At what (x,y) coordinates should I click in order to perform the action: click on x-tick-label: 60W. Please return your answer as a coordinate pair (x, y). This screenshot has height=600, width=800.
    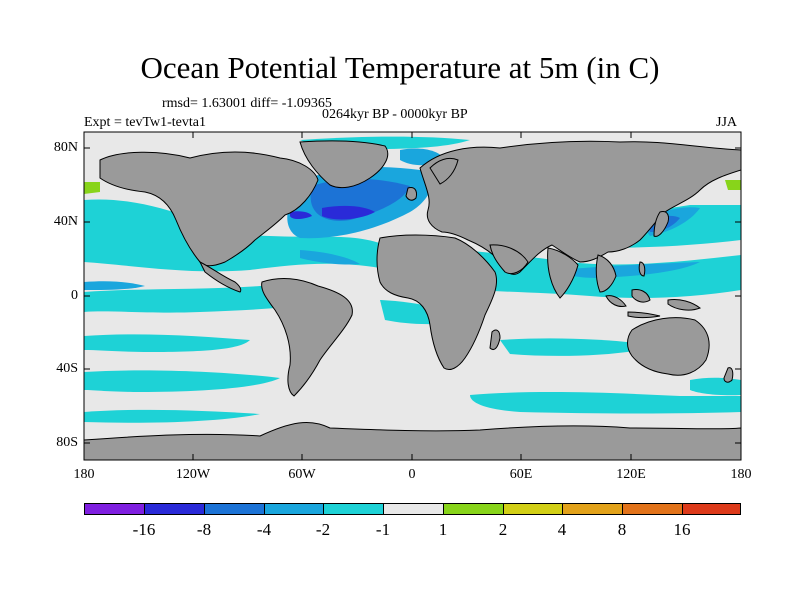
    Looking at the image, I should click on (302, 474).